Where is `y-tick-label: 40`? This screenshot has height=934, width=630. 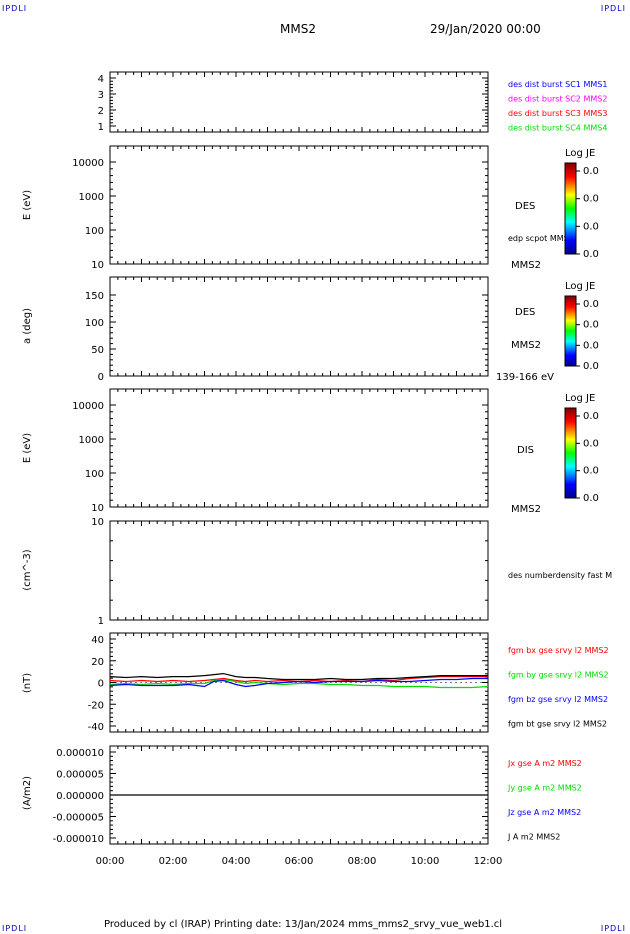
y-tick-label: 40 is located at coordinates (97, 640).